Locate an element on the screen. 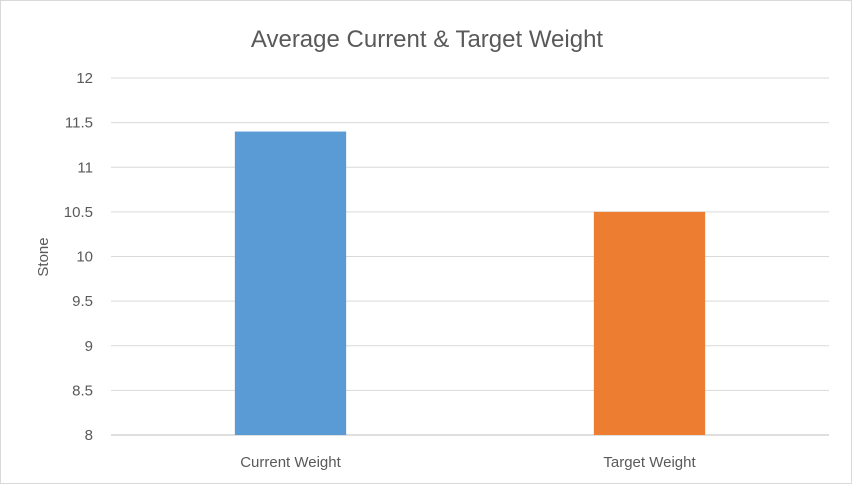 This screenshot has width=852, height=484. x-tick-label: Target Weight is located at coordinates (649, 462).